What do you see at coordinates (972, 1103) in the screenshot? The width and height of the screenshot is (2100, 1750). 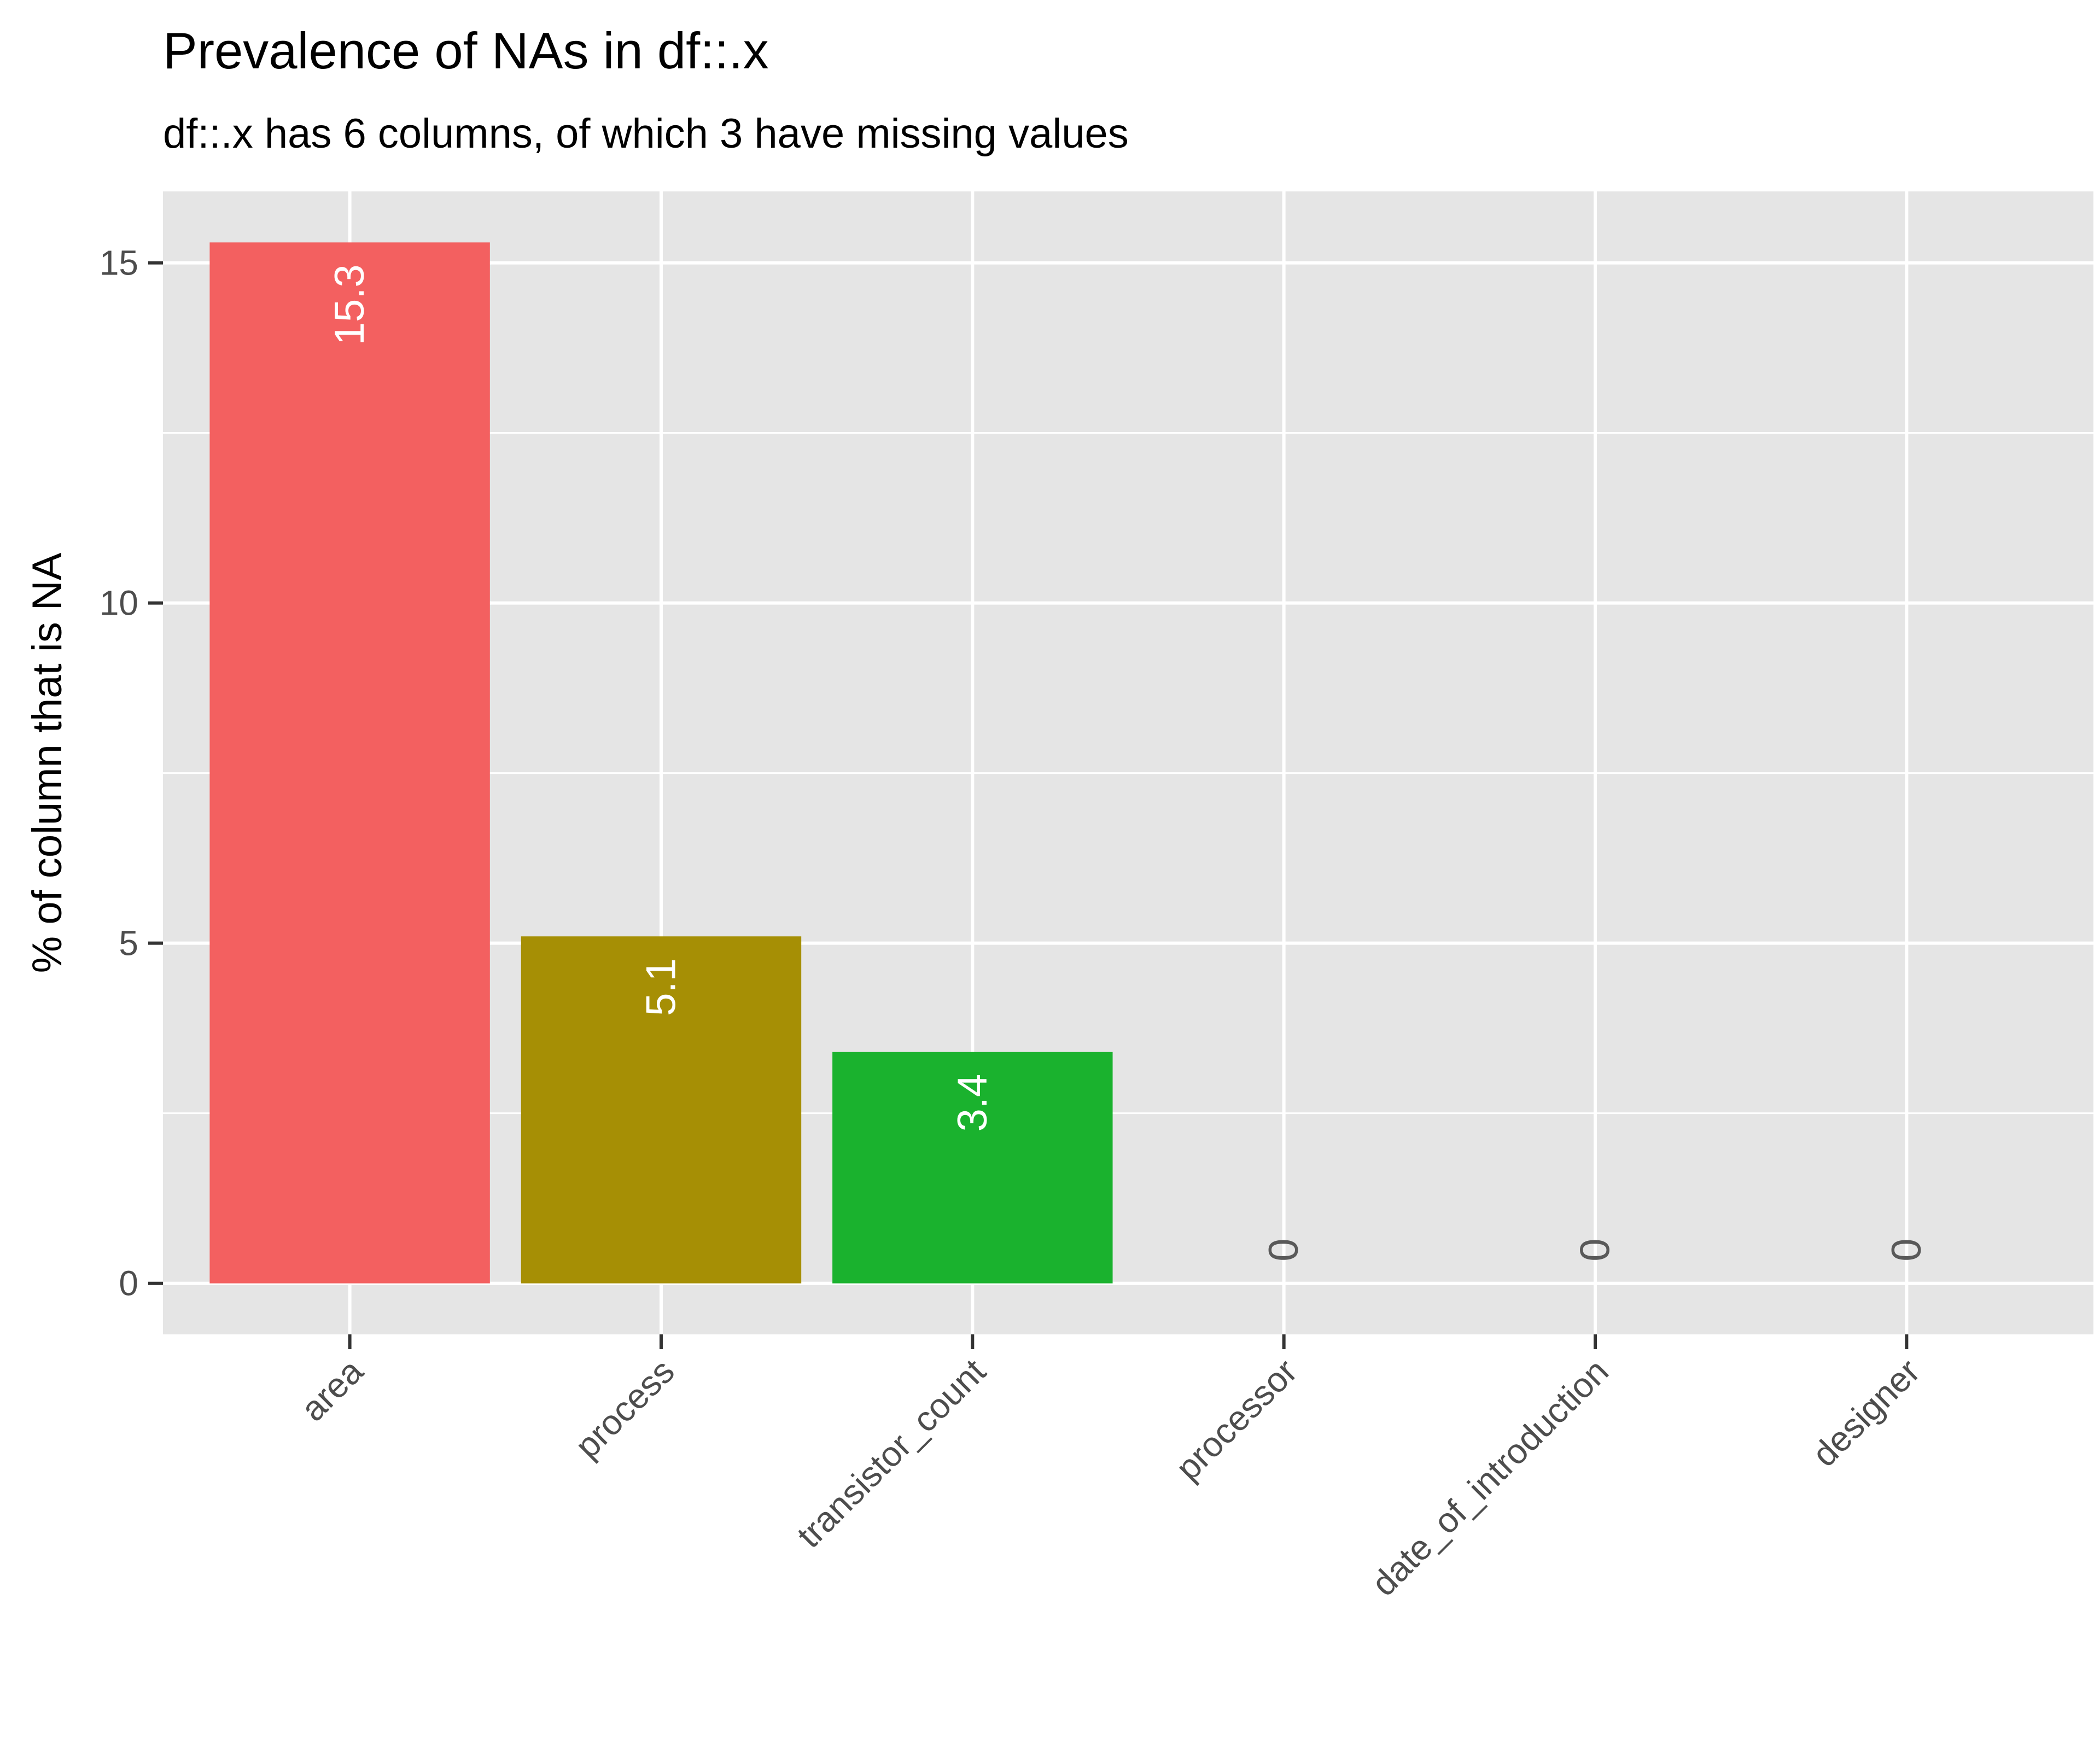 I see `bar-label-transistor_count: 3.4` at bounding box center [972, 1103].